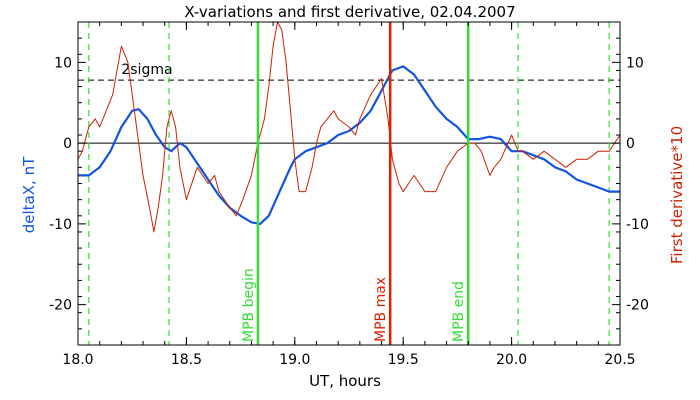 The image size is (700, 400). I want to click on y-tick-label-right-3: 0, so click(630, 144).